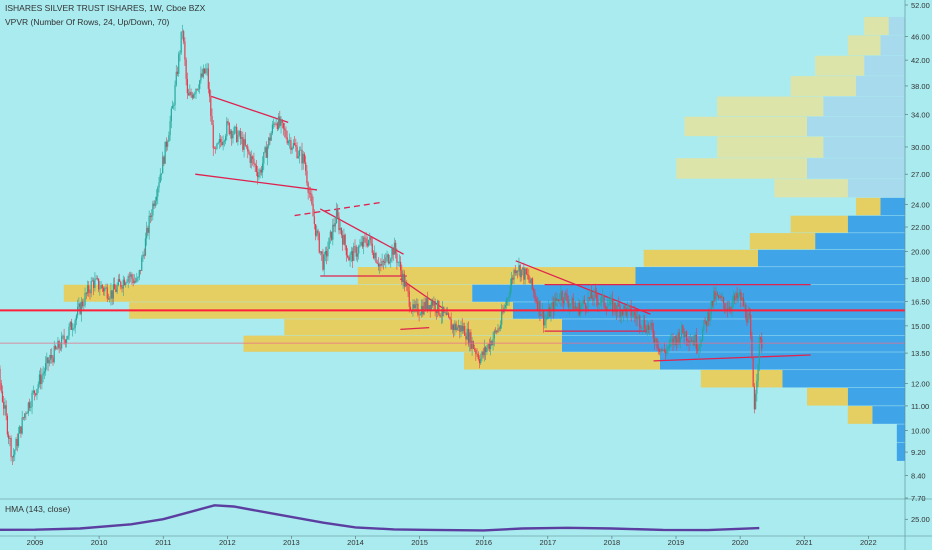  What do you see at coordinates (920, 86) in the screenshot?
I see `y-tick-label: 38.00` at bounding box center [920, 86].